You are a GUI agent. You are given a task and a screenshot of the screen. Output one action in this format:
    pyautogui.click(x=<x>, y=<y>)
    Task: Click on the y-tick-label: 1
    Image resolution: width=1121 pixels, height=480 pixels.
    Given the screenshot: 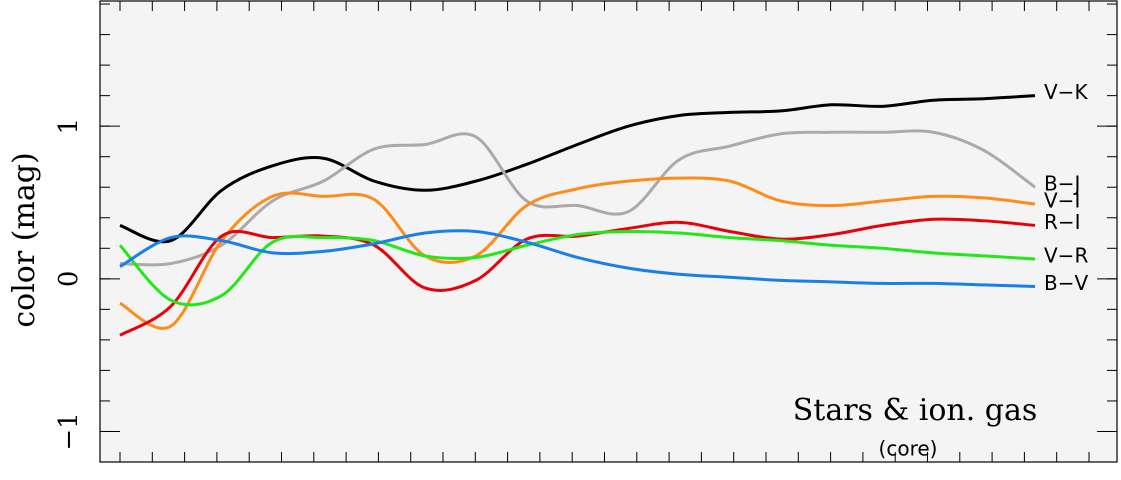 What is the action you would take?
    pyautogui.click(x=69, y=126)
    